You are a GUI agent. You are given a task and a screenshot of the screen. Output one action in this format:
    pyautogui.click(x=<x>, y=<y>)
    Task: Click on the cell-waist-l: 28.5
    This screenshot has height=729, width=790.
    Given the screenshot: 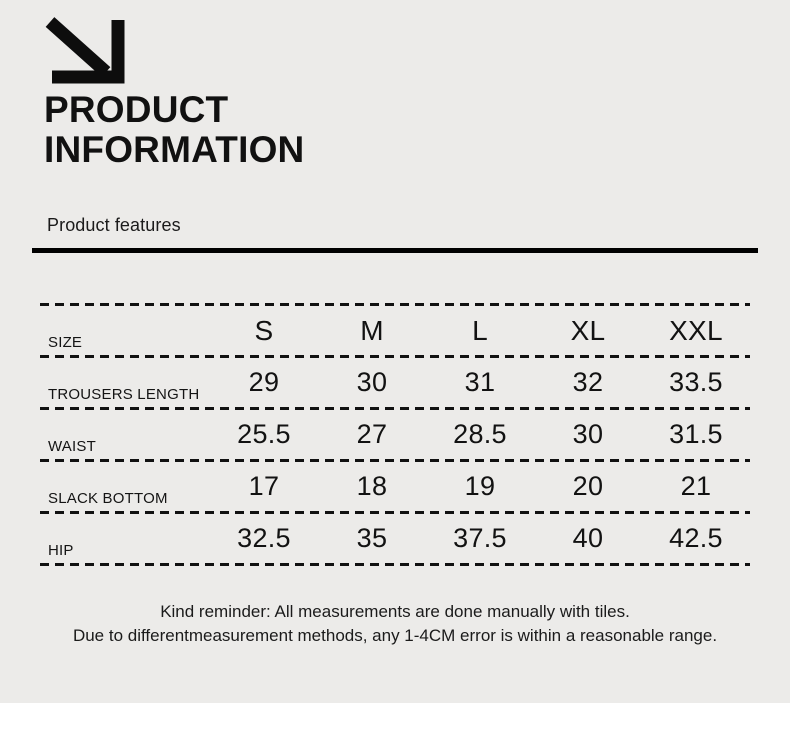 What is the action you would take?
    pyautogui.click(x=480, y=434)
    